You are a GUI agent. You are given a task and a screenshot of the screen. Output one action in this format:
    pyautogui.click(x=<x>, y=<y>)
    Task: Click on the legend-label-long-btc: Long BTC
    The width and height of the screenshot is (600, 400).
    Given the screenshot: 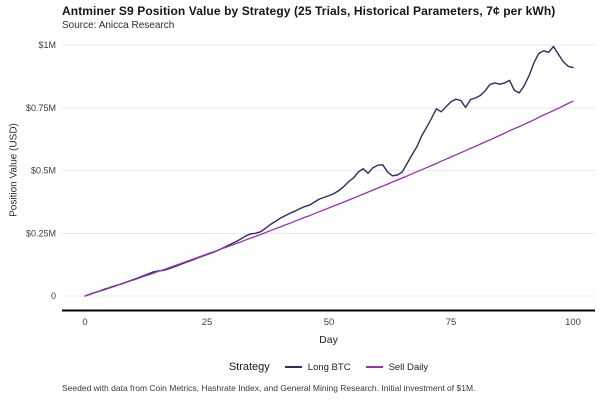 What is the action you would take?
    pyautogui.click(x=329, y=367)
    